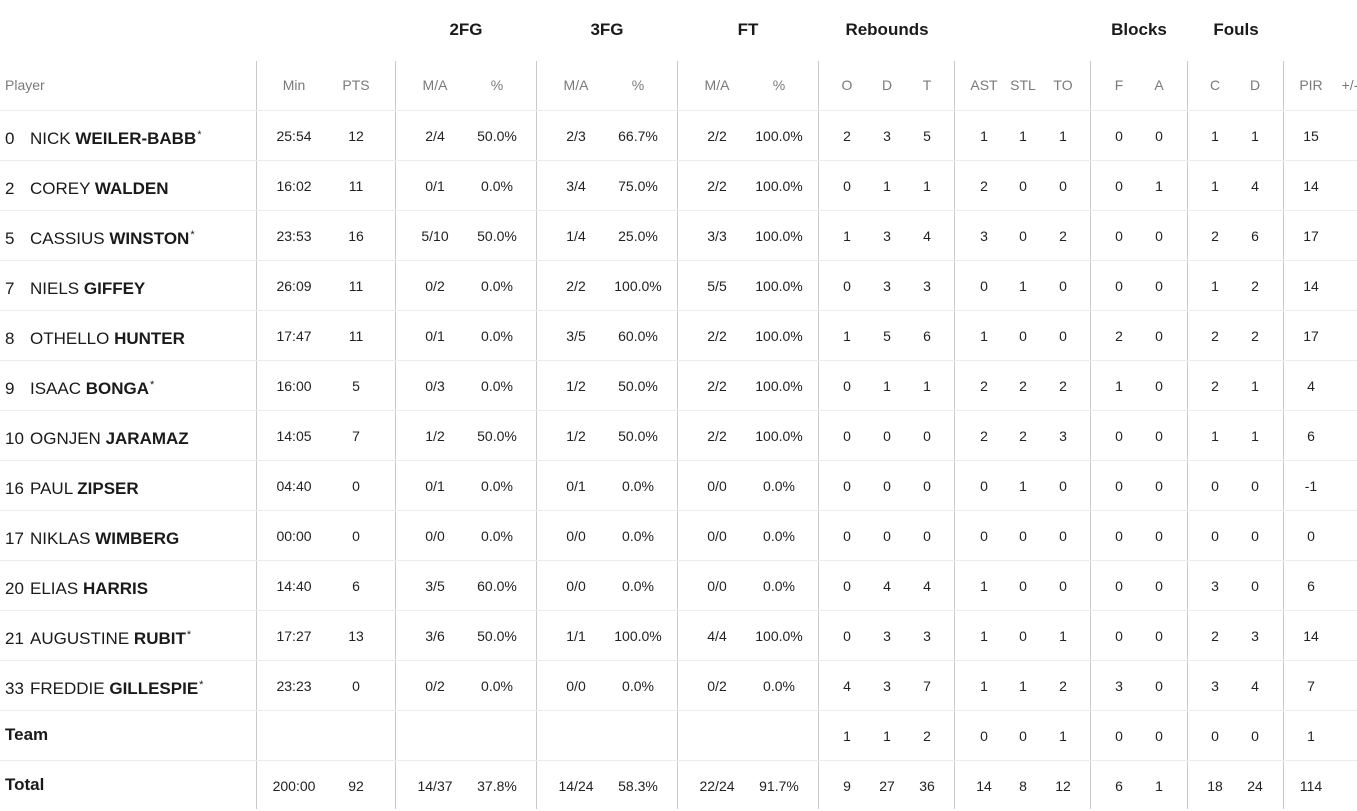 This screenshot has width=1357, height=811. What do you see at coordinates (1349, 85) in the screenshot?
I see `column-header-col: +/-` at bounding box center [1349, 85].